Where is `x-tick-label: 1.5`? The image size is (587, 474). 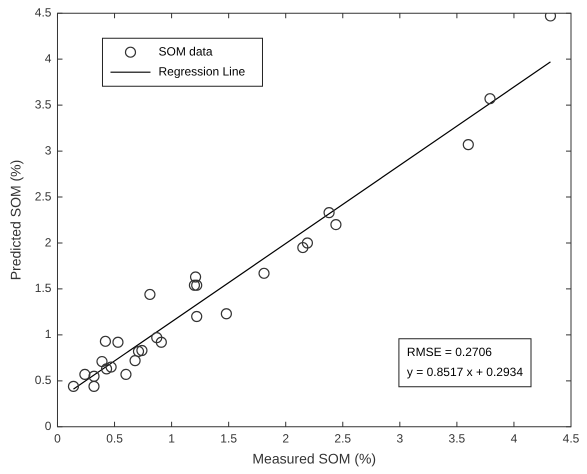 x-tick-label: 1.5 is located at coordinates (229, 438).